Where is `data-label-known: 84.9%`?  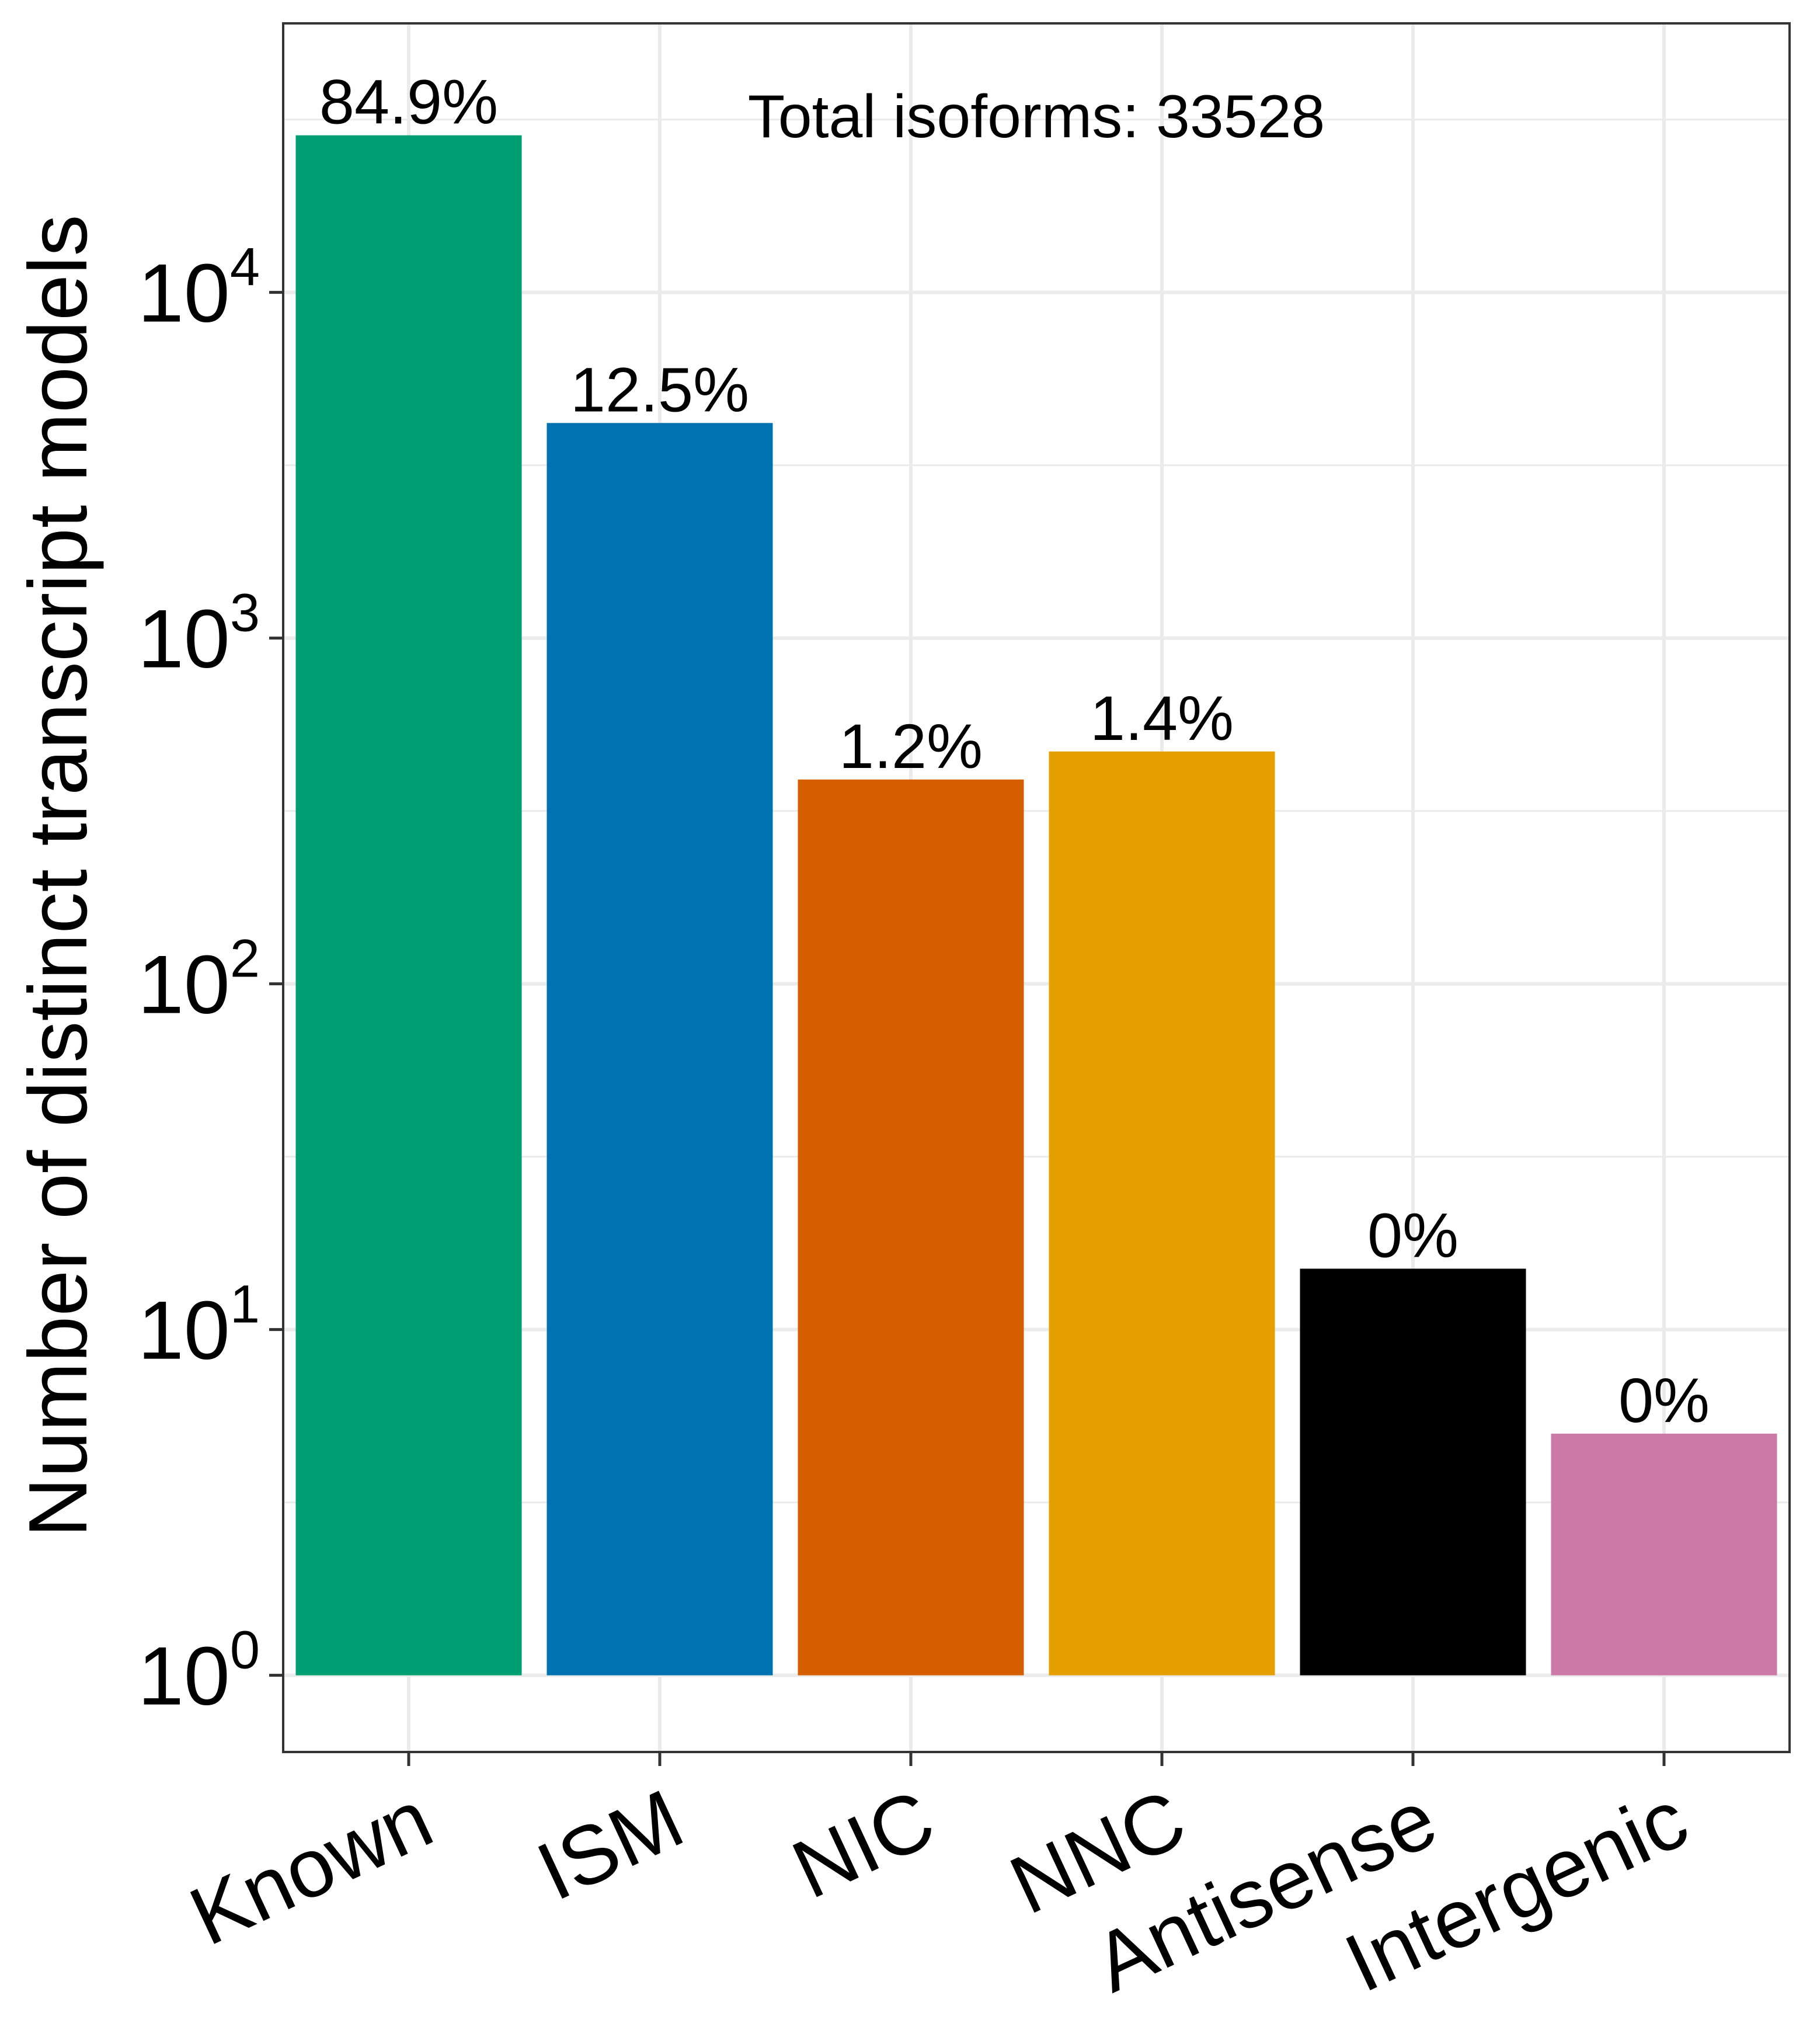 data-label-known: 84.9% is located at coordinates (408, 102).